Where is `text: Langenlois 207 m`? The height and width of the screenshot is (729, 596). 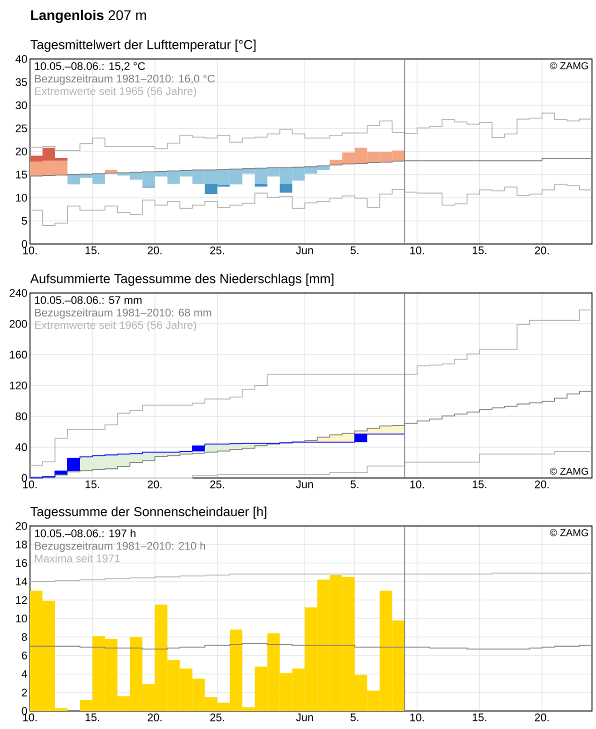 text: Langenlois 207 m is located at coordinates (88, 16).